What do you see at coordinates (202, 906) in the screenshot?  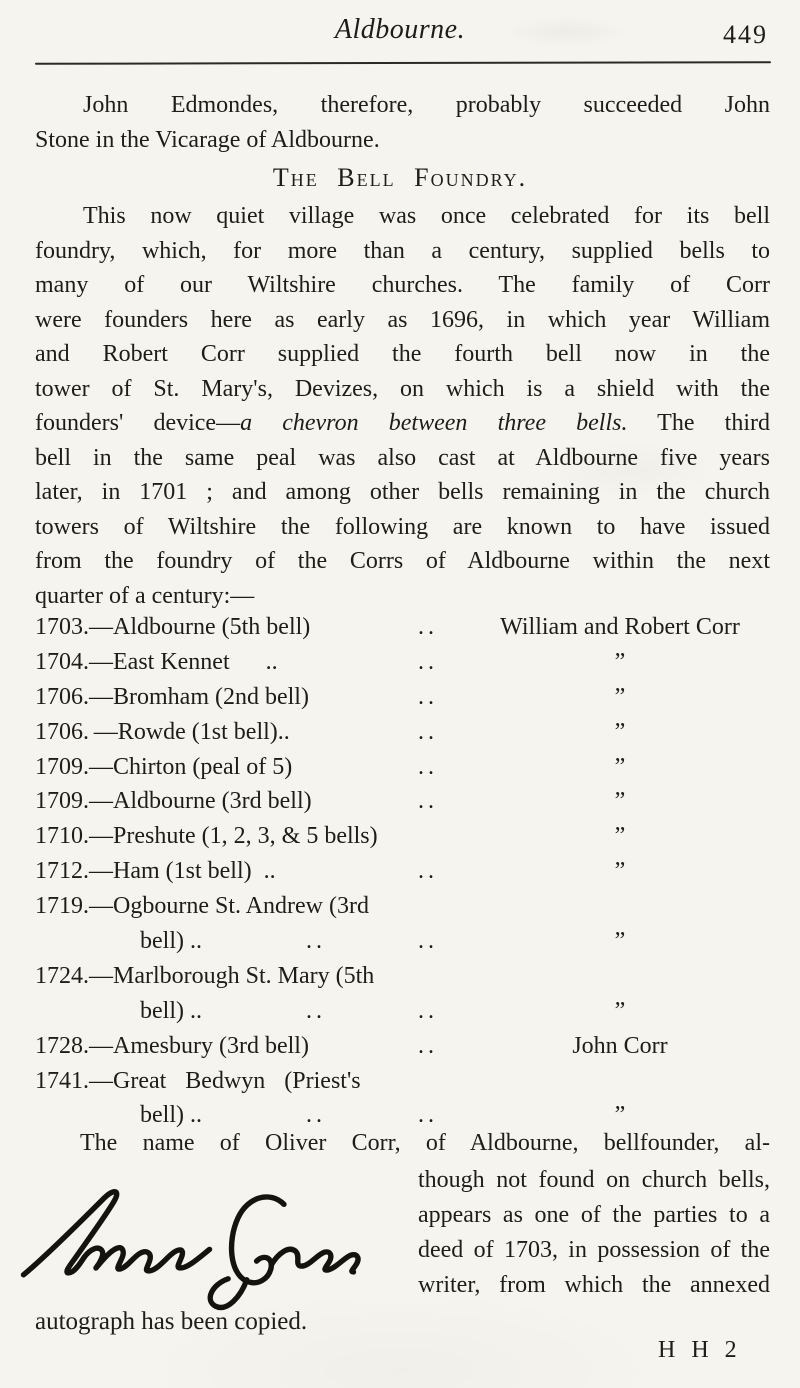 I see `bell-entry: 1719.—Ogbourne St. Andrew (3rd` at bounding box center [202, 906].